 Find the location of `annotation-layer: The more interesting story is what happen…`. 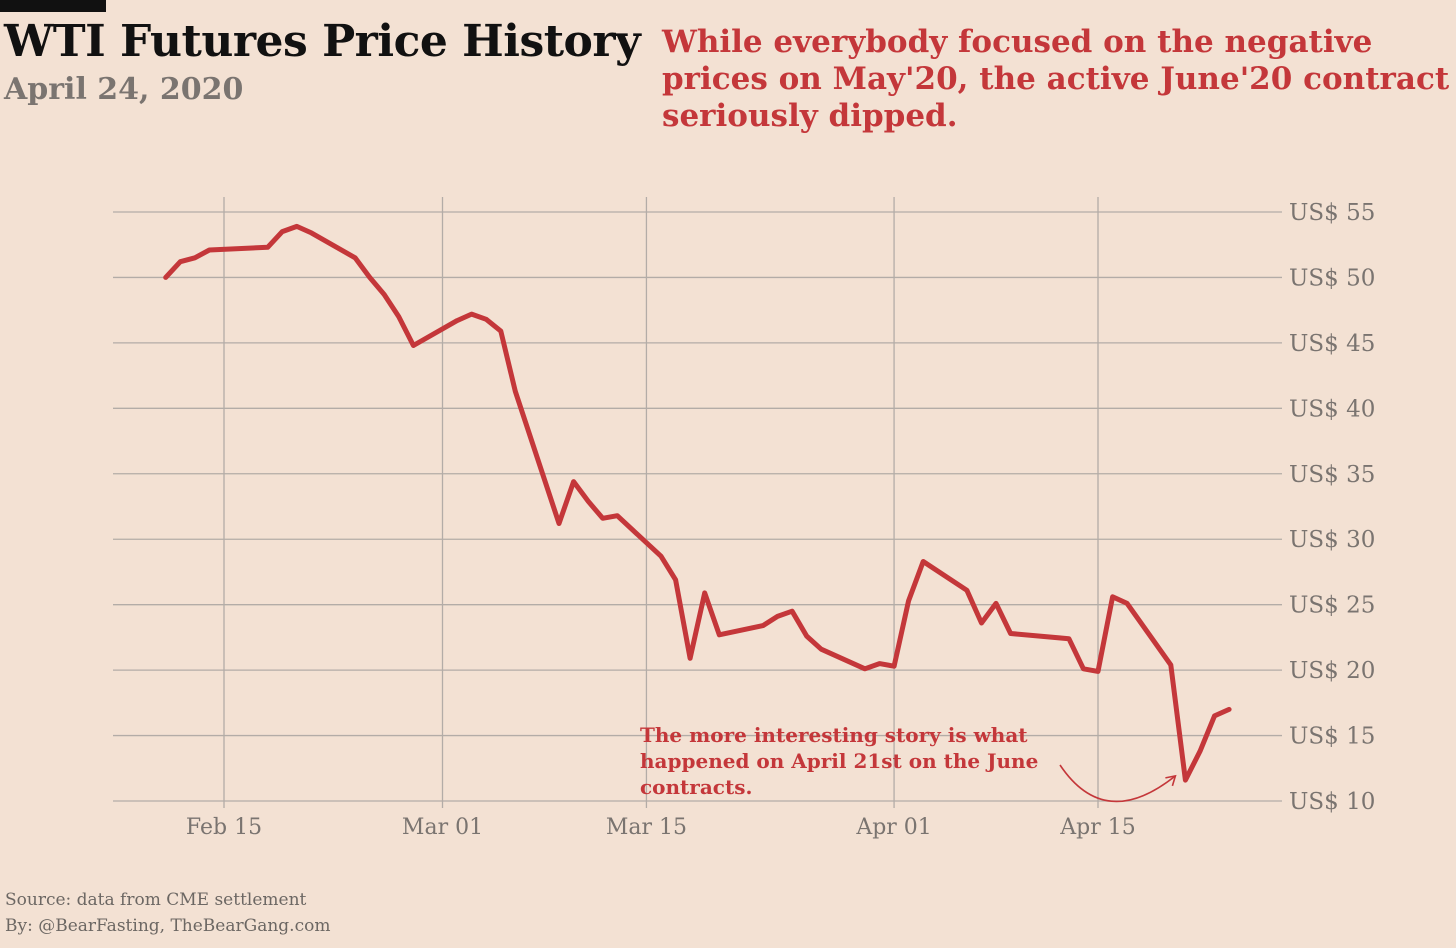

annotation-layer: The more interesting story is what happen… is located at coordinates (908, 763).